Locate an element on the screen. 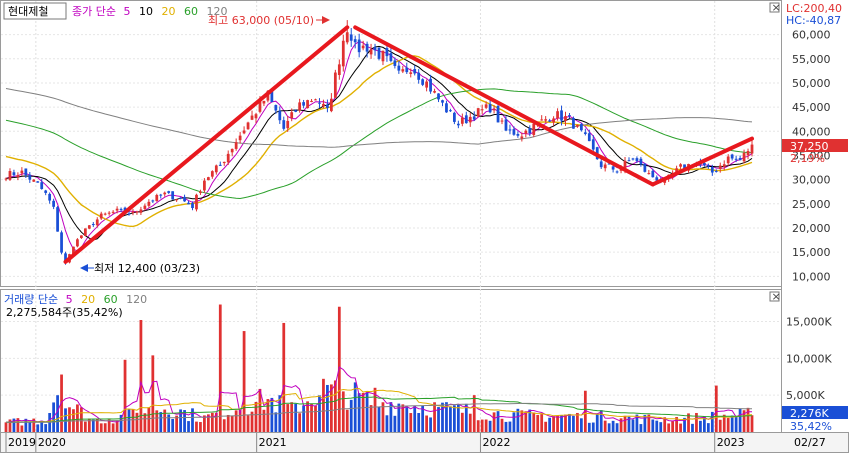  price-tick-label: 35,000 is located at coordinates (811, 155).